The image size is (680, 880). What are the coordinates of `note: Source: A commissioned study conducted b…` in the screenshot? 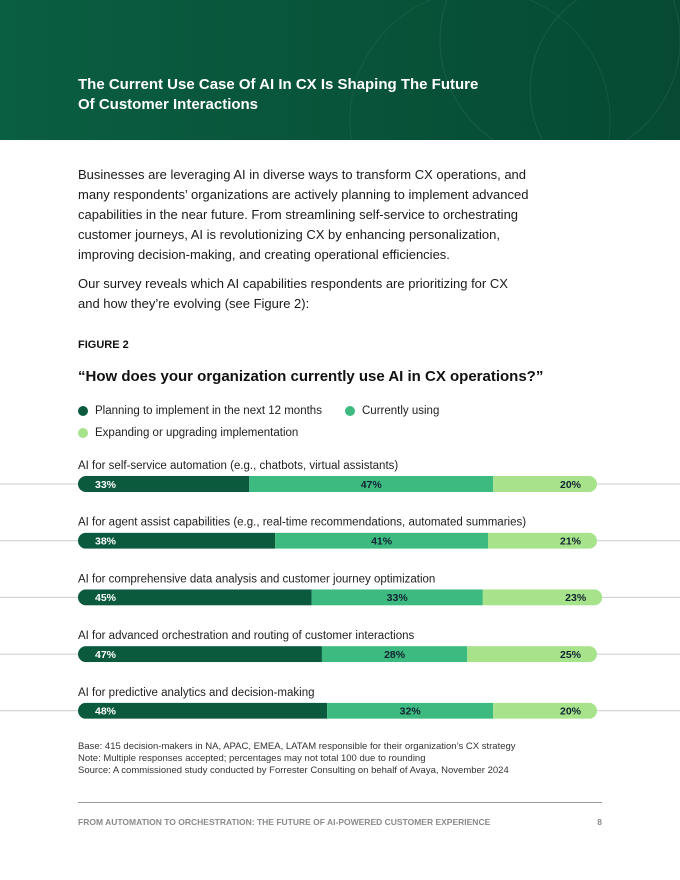 It's located at (293, 770).